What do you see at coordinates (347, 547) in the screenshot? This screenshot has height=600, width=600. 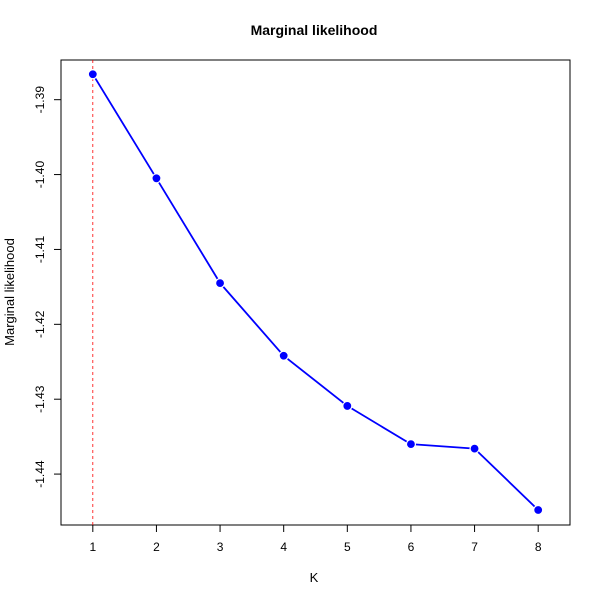 I see `x-tick-label: 5` at bounding box center [347, 547].